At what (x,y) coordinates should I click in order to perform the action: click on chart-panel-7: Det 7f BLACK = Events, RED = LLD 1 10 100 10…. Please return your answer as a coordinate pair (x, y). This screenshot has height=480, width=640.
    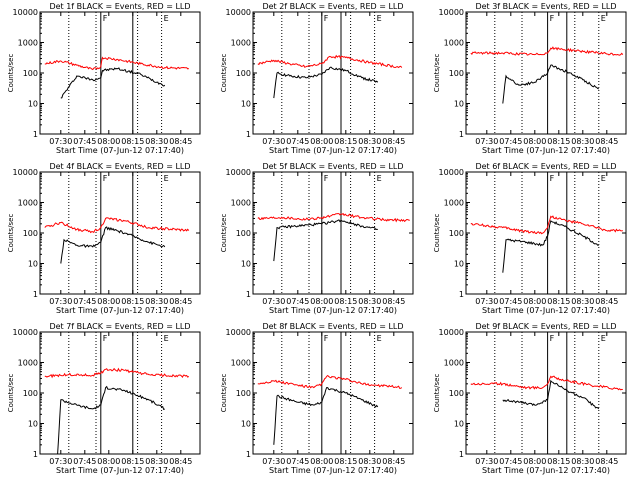
    Looking at the image, I should click on (104, 398).